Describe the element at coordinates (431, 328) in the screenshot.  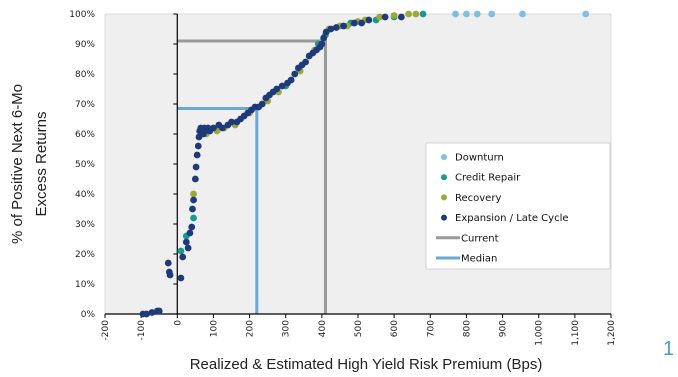
I see `x-tick-label: 700` at that location.